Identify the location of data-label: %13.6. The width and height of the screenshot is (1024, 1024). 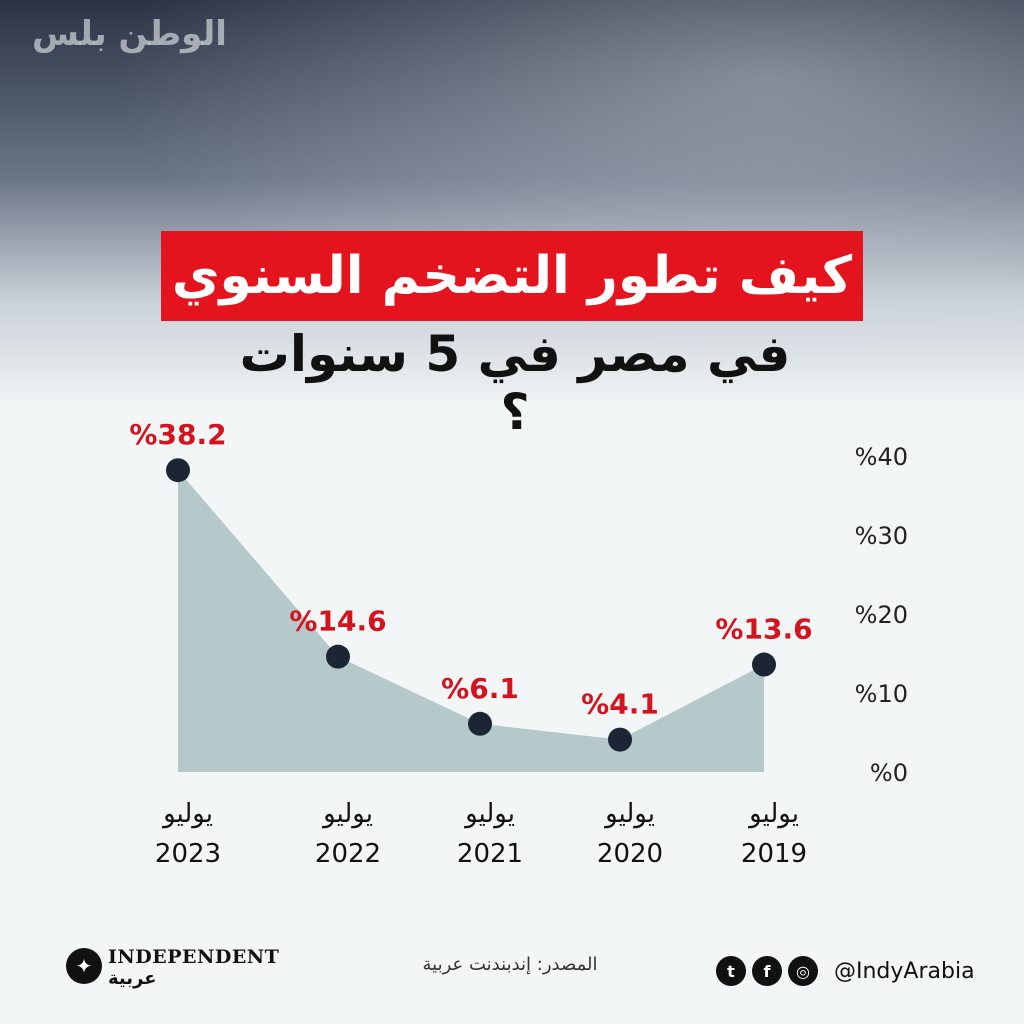
(763, 629).